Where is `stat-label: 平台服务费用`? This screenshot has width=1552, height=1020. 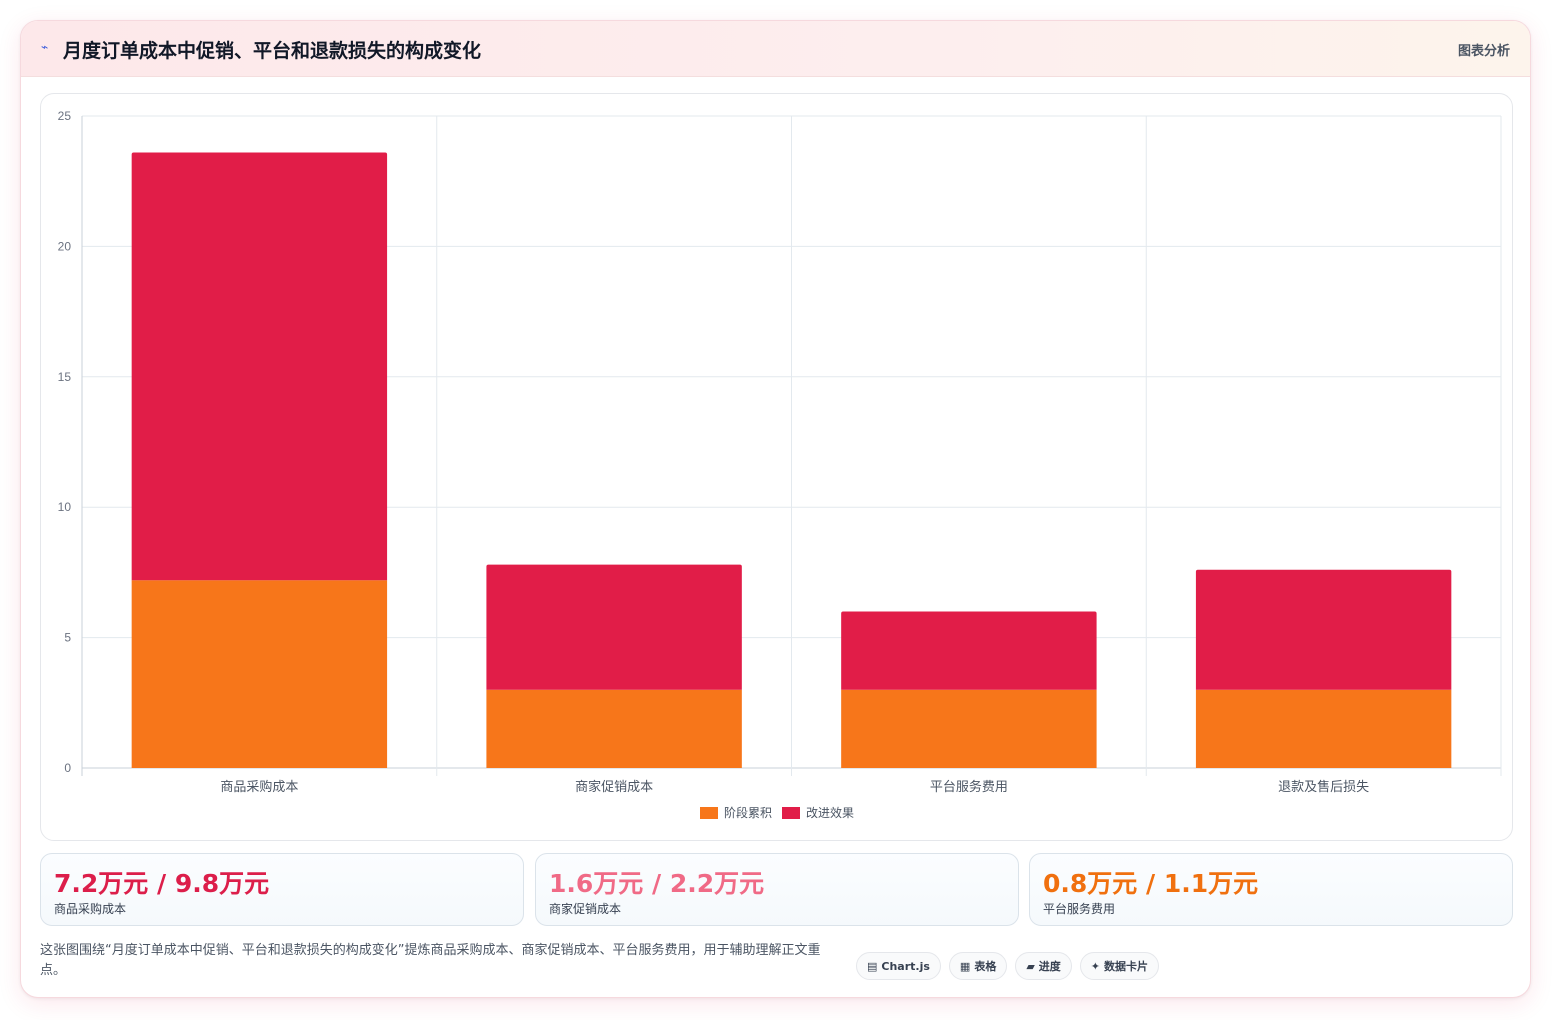 stat-label: 平台服务费用 is located at coordinates (1079, 909).